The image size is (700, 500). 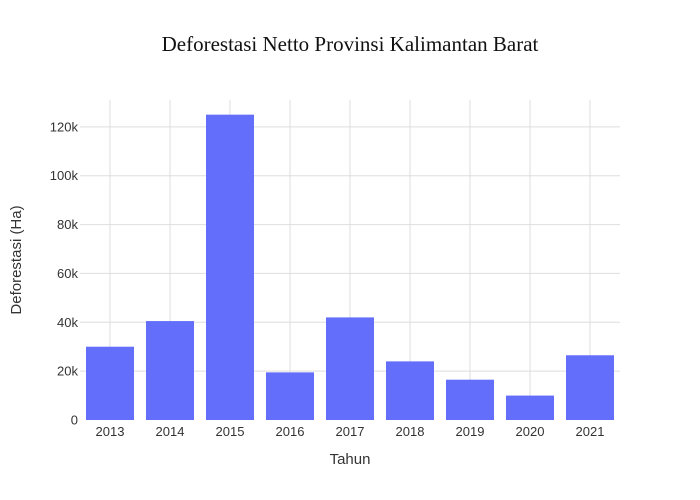 What do you see at coordinates (170, 370) in the screenshot?
I see `bar-2014` at bounding box center [170, 370].